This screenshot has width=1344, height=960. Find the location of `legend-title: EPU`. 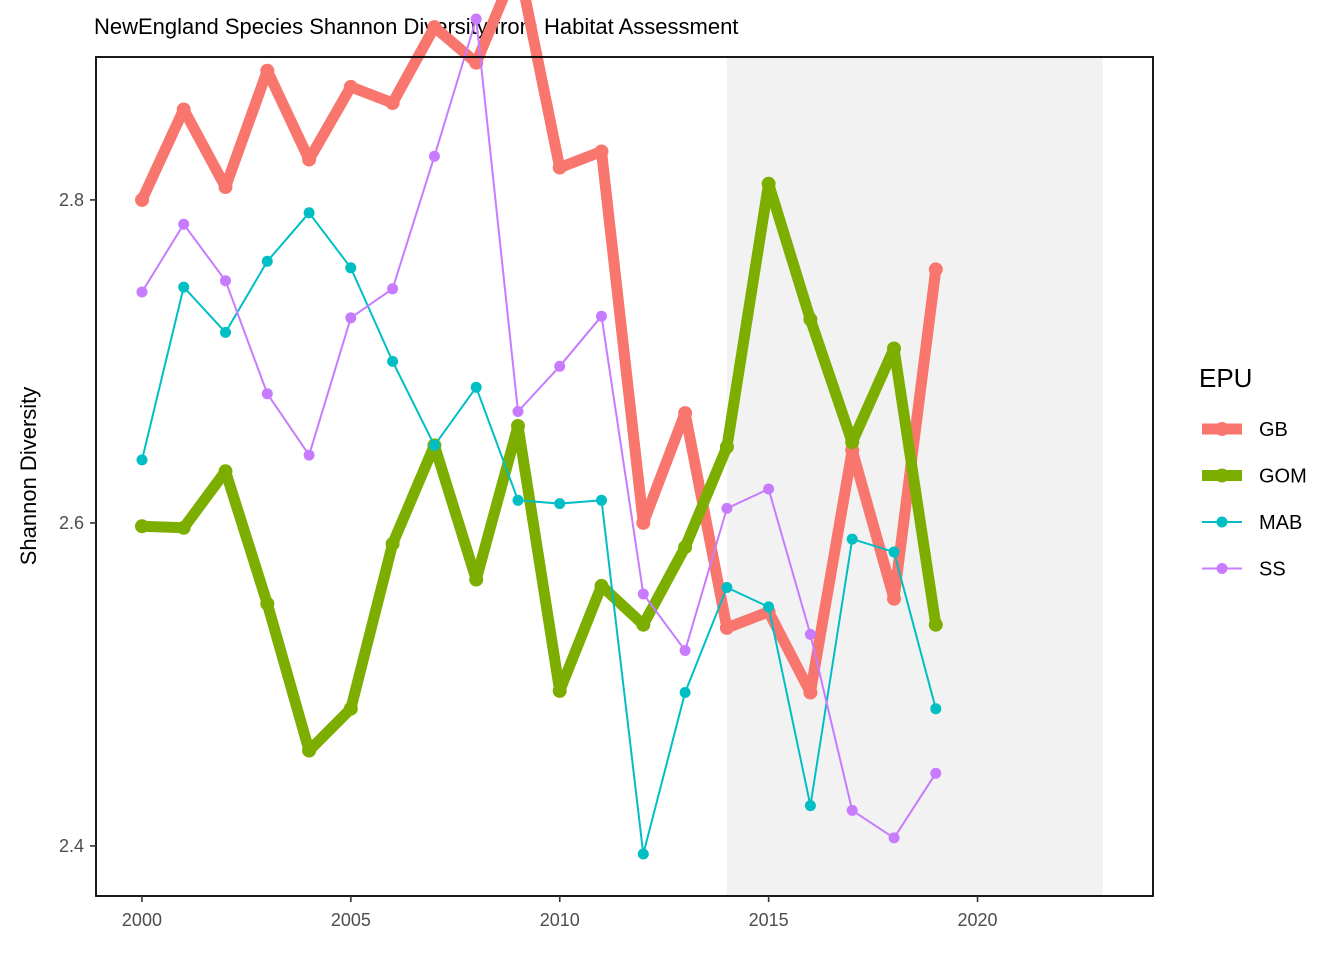

legend-title: EPU is located at coordinates (1225, 378).